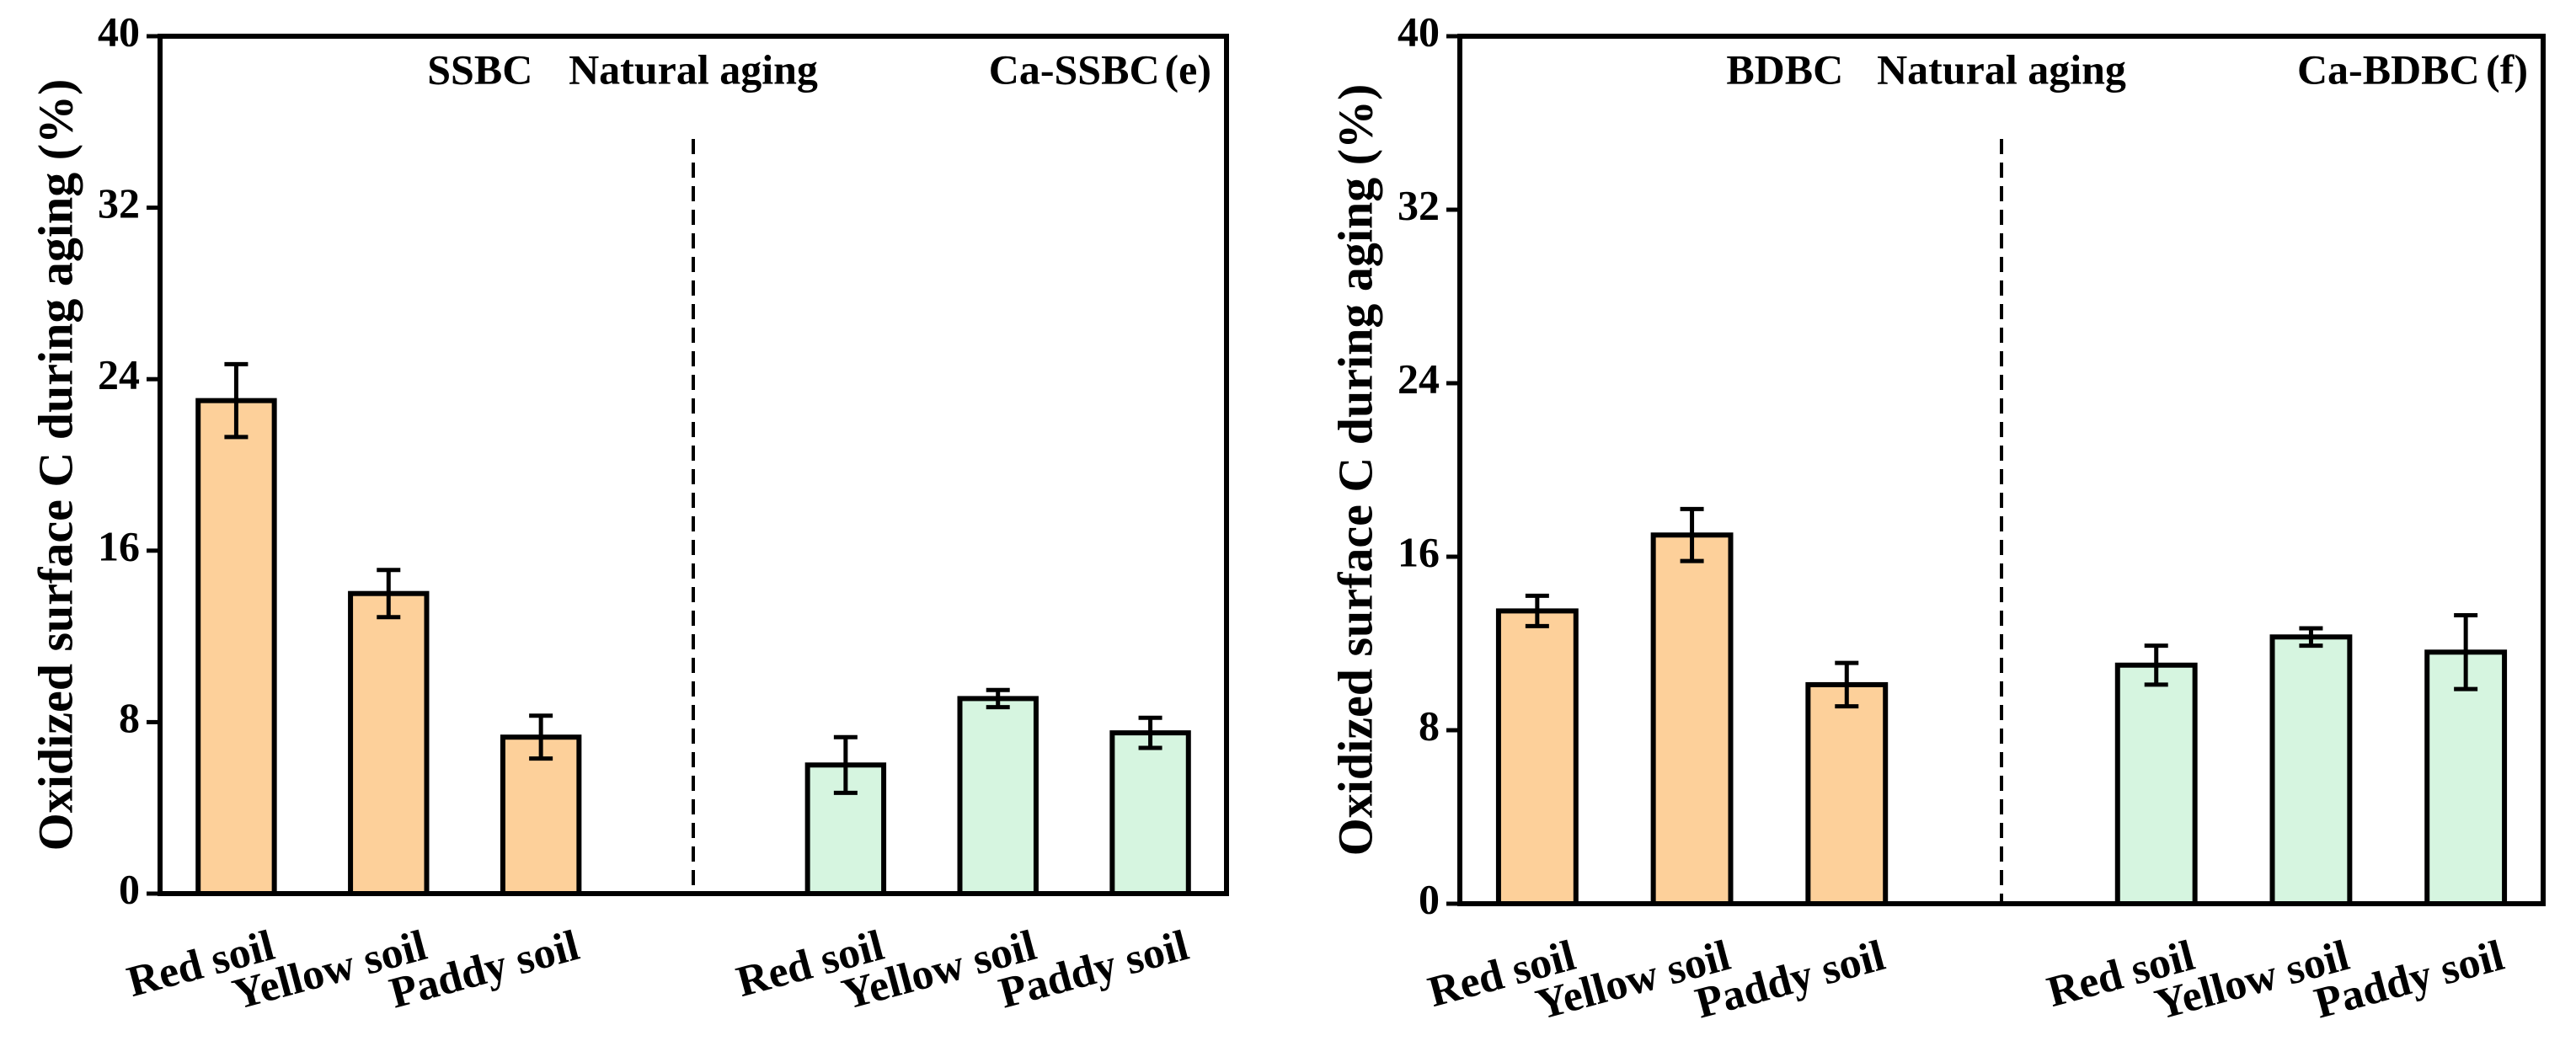  What do you see at coordinates (1188, 69) in the screenshot?
I see `panel-label: (e)` at bounding box center [1188, 69].